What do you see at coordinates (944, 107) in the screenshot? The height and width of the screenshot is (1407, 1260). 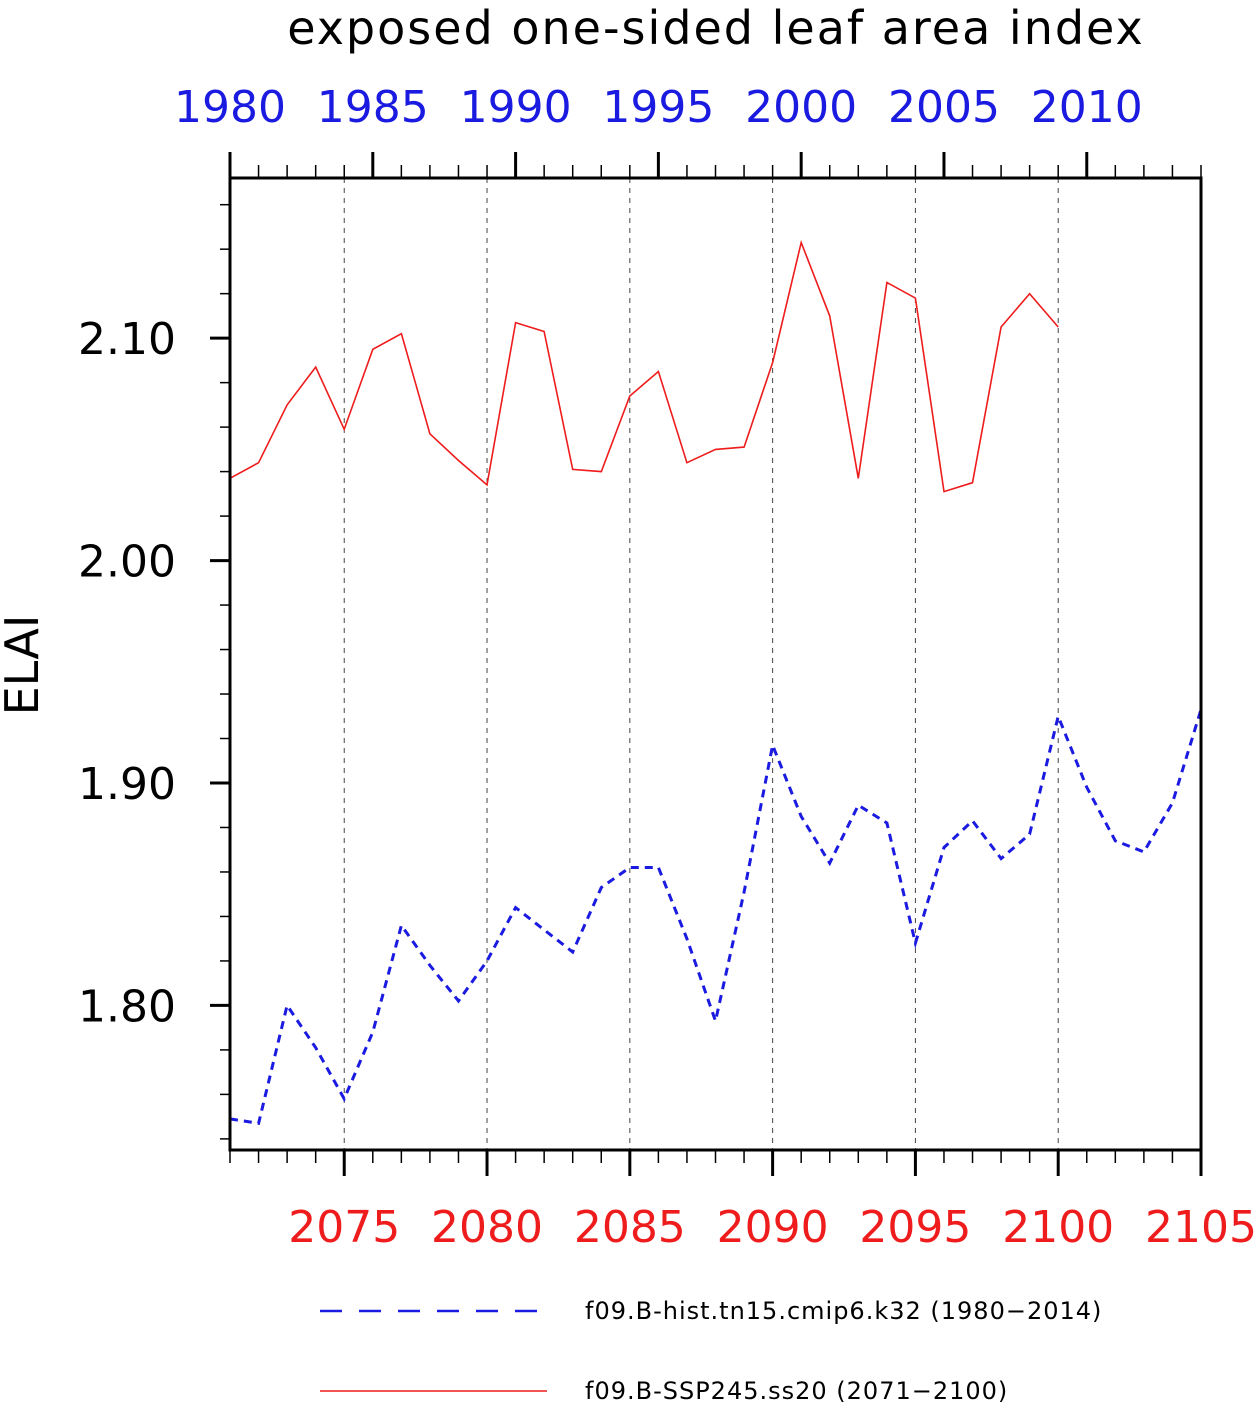 I see `top-tick-label-2005: 2005` at bounding box center [944, 107].